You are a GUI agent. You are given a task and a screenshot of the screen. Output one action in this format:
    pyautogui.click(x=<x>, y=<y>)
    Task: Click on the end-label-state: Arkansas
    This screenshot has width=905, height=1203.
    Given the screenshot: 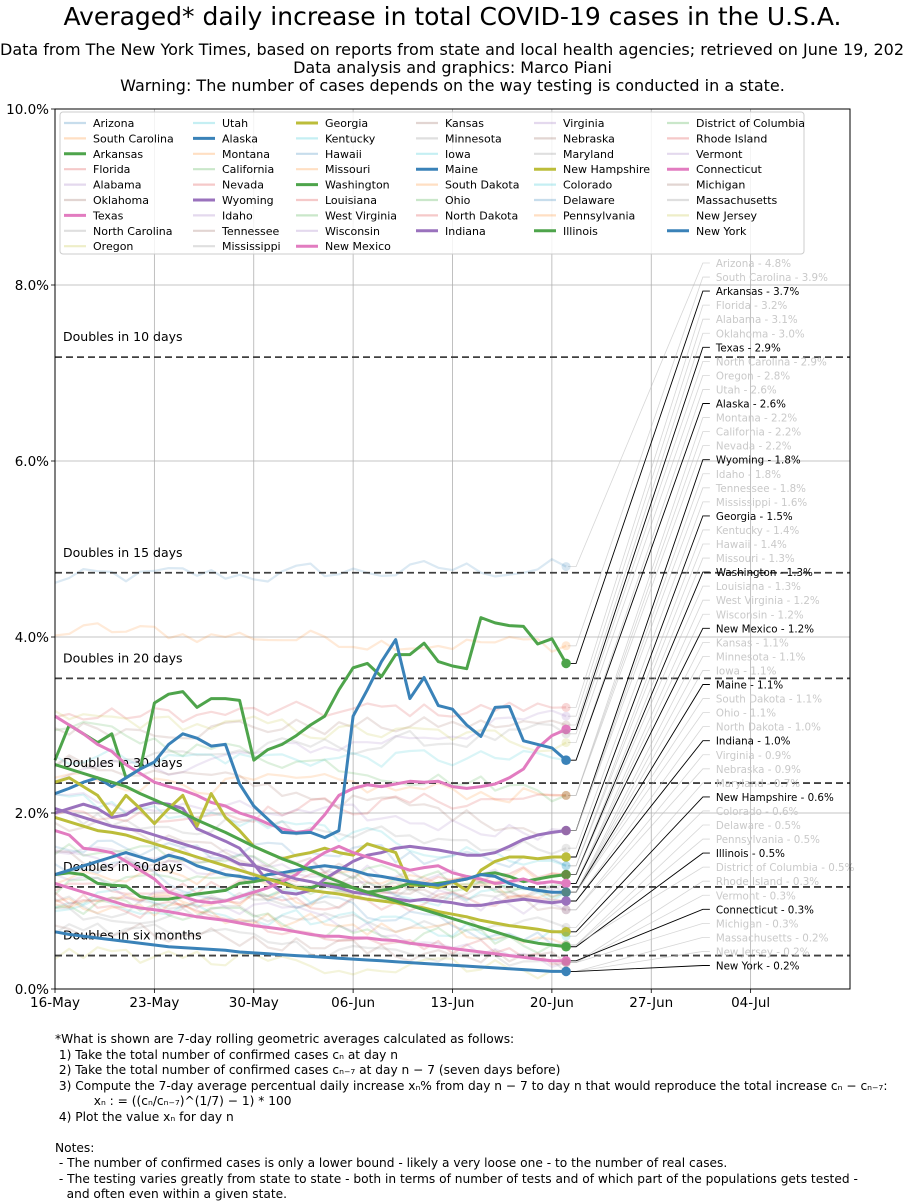 What is the action you would take?
    pyautogui.click(x=739, y=292)
    